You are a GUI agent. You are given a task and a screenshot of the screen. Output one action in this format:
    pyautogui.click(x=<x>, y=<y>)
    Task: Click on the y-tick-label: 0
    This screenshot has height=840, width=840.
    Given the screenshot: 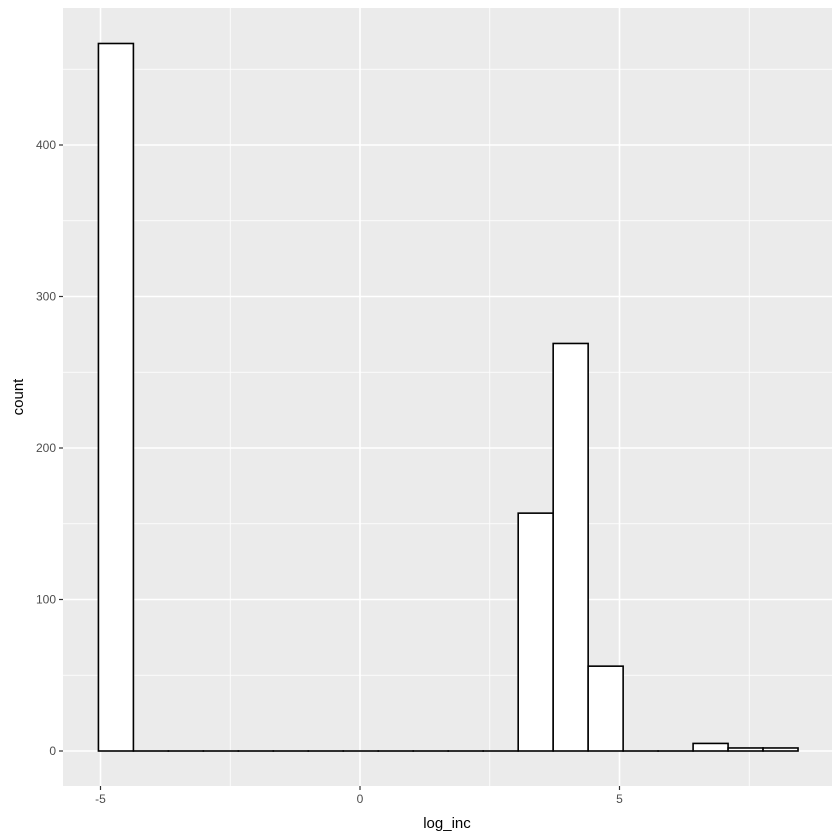 What is the action you would take?
    pyautogui.click(x=52, y=751)
    